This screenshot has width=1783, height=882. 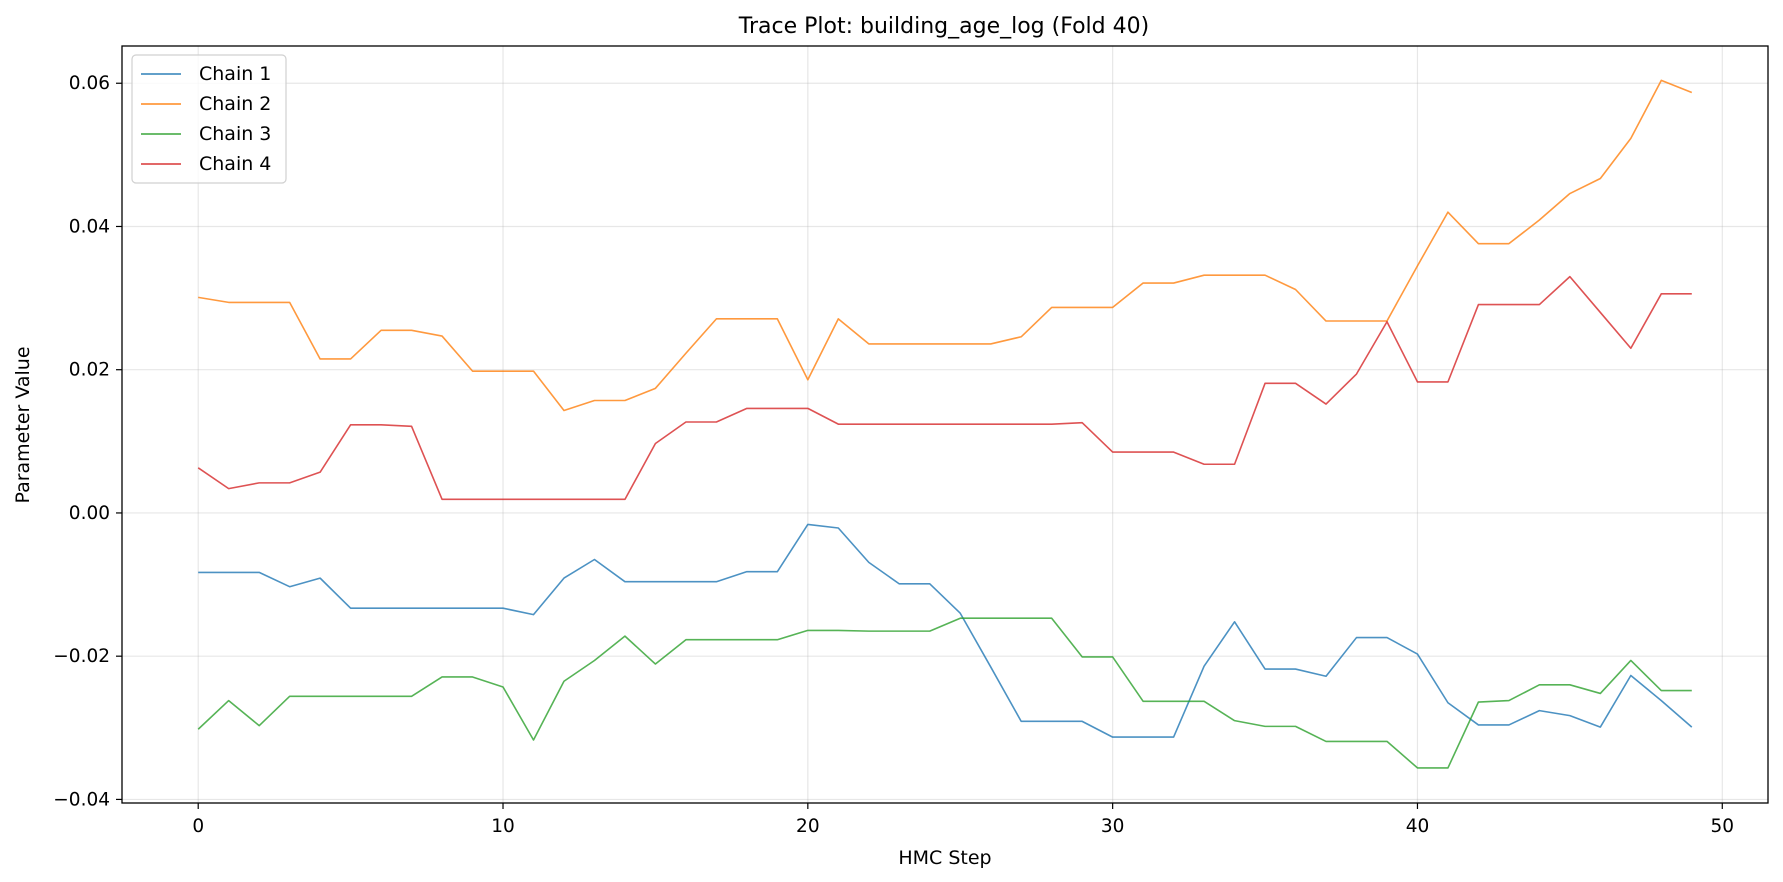 I want to click on y-axis-ticks: −0.04 −0.02 0.00 0.02 0.04 0.06, so click(x=87, y=441).